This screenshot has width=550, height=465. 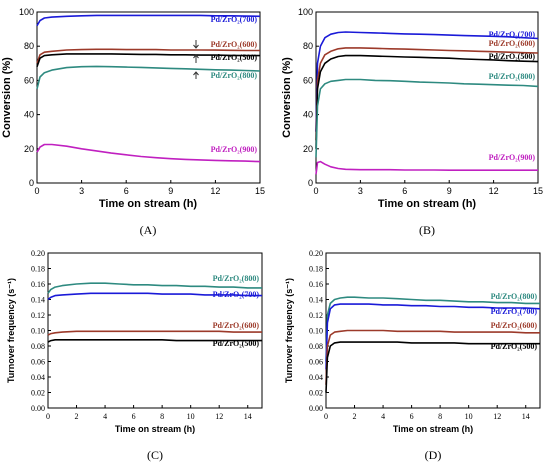 I want to click on panel-label: (B), so click(x=427, y=230).